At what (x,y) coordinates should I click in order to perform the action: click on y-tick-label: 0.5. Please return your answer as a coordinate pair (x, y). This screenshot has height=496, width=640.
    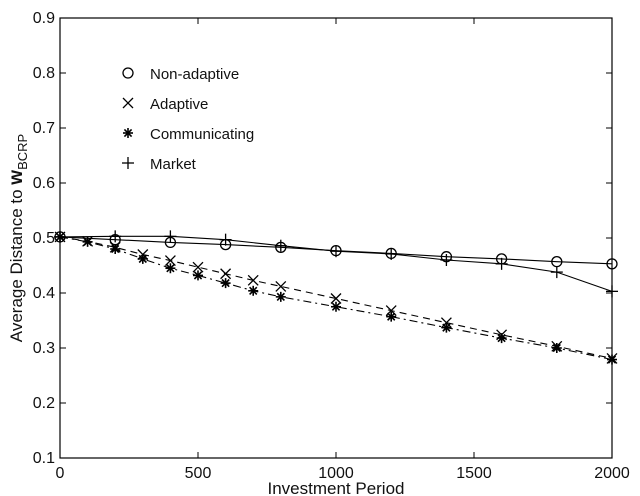
    Looking at the image, I should click on (44, 238).